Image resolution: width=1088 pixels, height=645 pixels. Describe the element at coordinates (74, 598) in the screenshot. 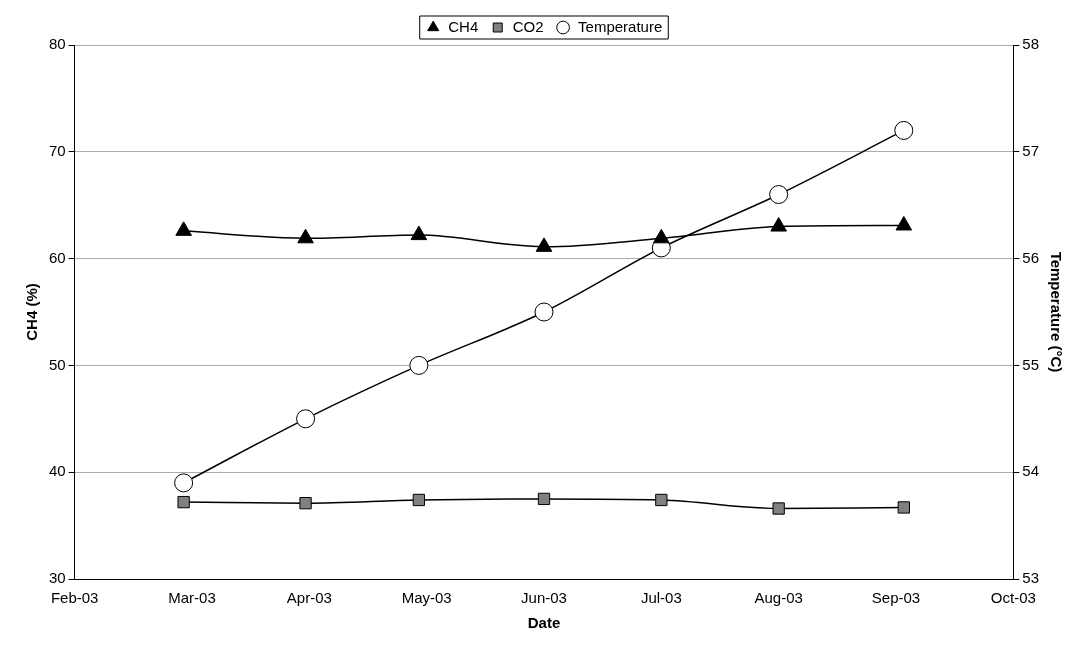

I see `x-tick-label: Feb-03` at that location.